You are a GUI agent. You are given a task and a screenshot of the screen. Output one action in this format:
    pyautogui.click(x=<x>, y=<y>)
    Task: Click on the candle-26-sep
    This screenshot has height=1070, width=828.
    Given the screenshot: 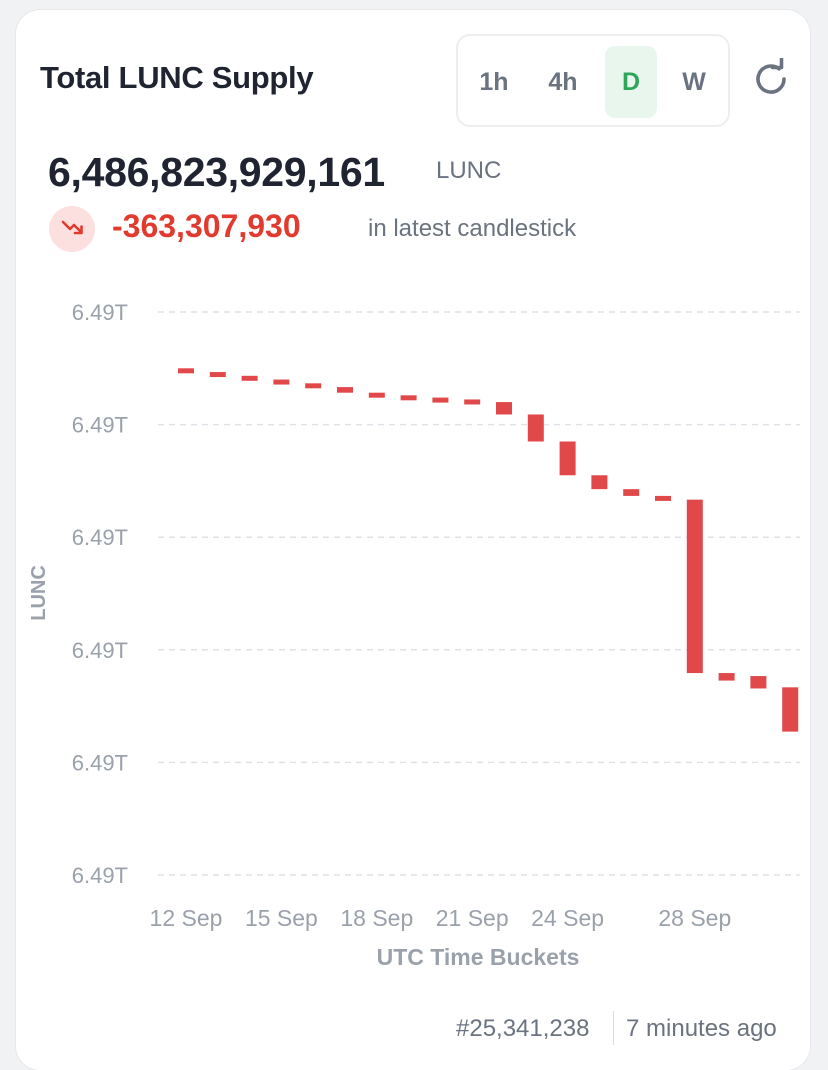 What is the action you would take?
    pyautogui.click(x=631, y=492)
    